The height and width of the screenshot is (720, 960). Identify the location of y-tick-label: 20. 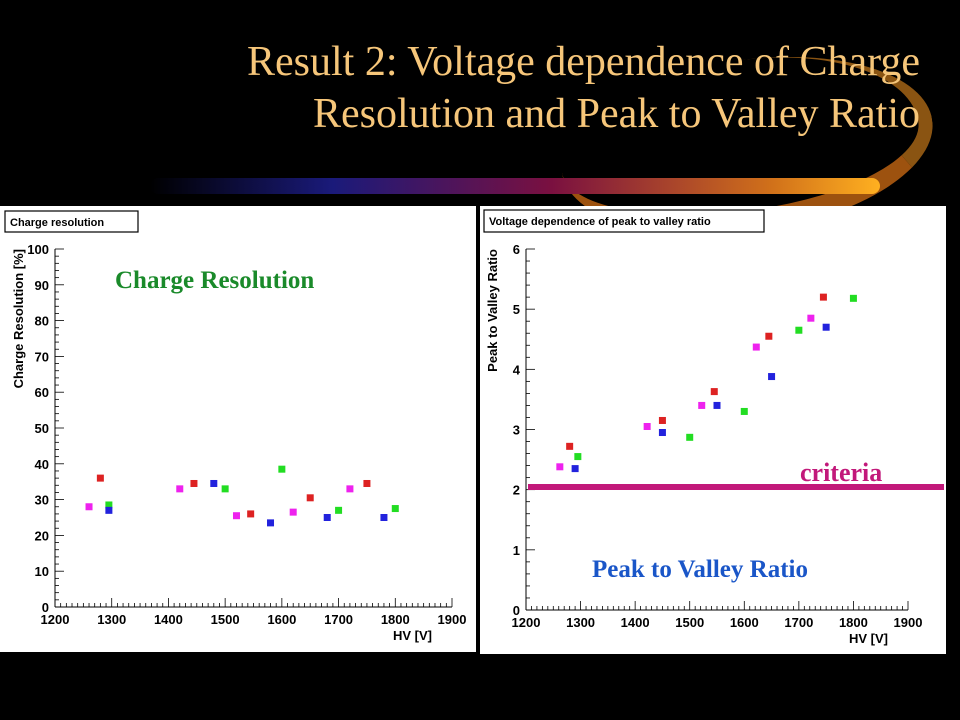
(42, 535).